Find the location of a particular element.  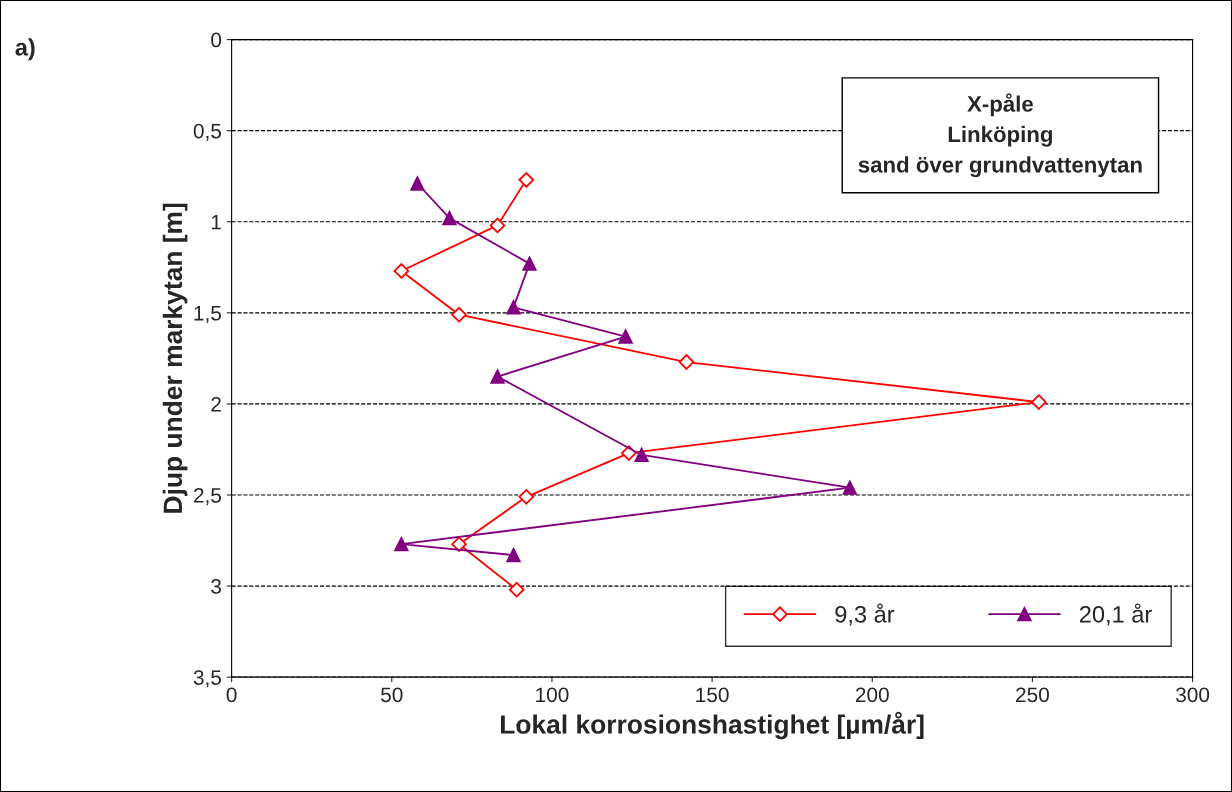

x-tick-label: 250 is located at coordinates (1032, 695).